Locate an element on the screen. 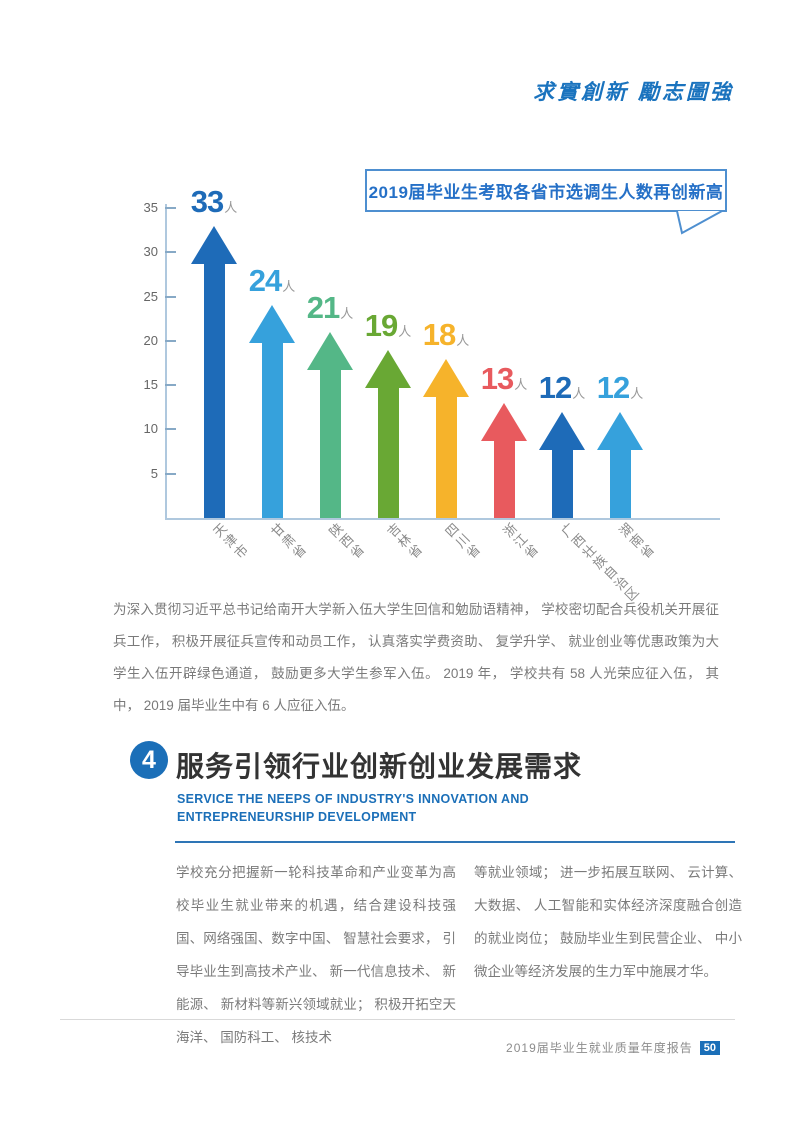 The image size is (794, 1123). section-subtitle-line2: ENTREPRENEURSHIP DEVELOPMENT is located at coordinates (297, 817).